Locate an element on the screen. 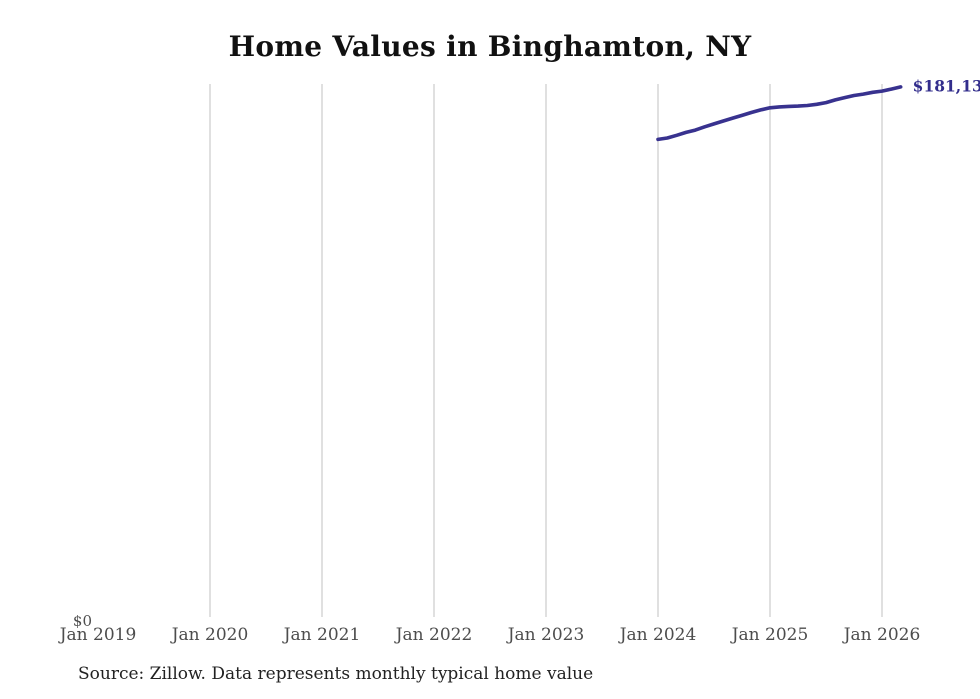  x-tick-label: Jan 2019 is located at coordinates (97, 635).